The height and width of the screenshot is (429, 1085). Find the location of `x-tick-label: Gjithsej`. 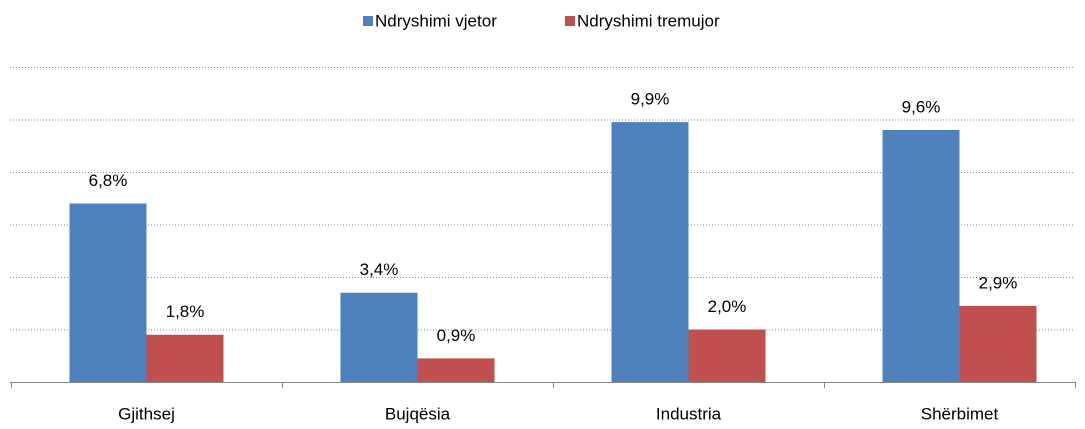

x-tick-label: Gjithsej is located at coordinates (146, 413).